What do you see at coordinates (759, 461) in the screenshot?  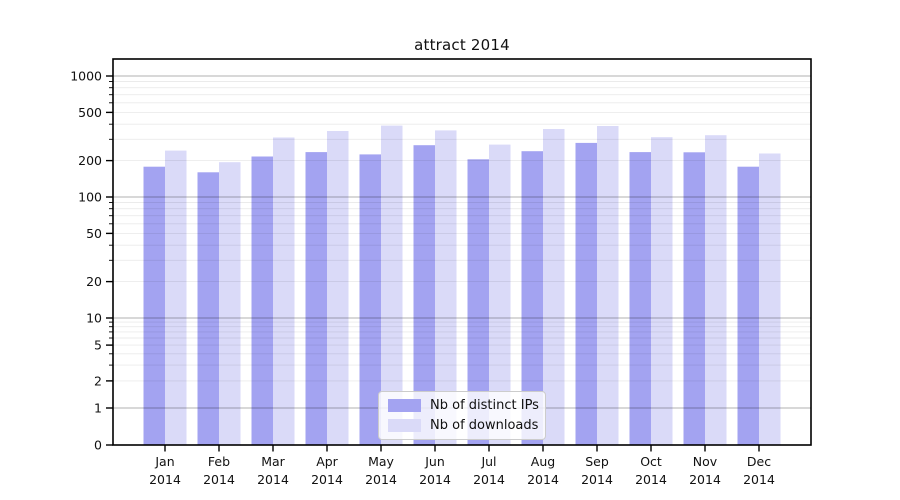 I see `x-tick-label-month: Dec` at bounding box center [759, 461].